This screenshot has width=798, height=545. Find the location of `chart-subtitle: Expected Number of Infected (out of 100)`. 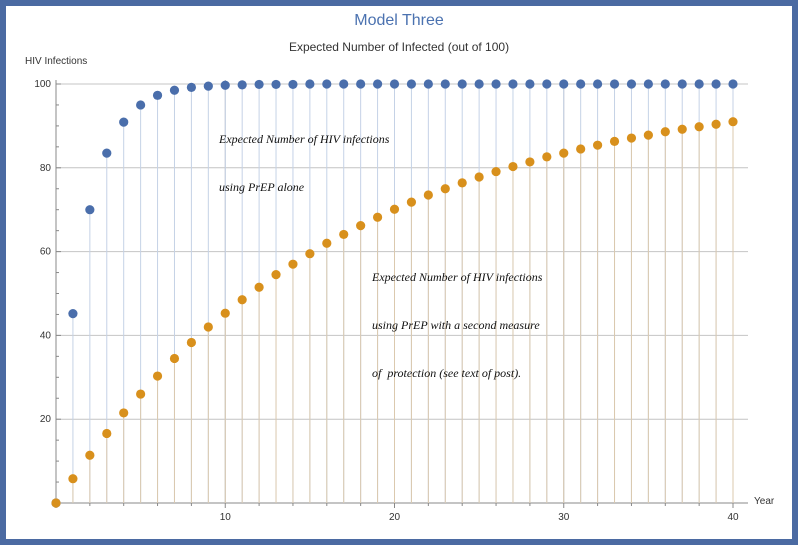

chart-subtitle: Expected Number of Infected (out of 100) is located at coordinates (399, 47).